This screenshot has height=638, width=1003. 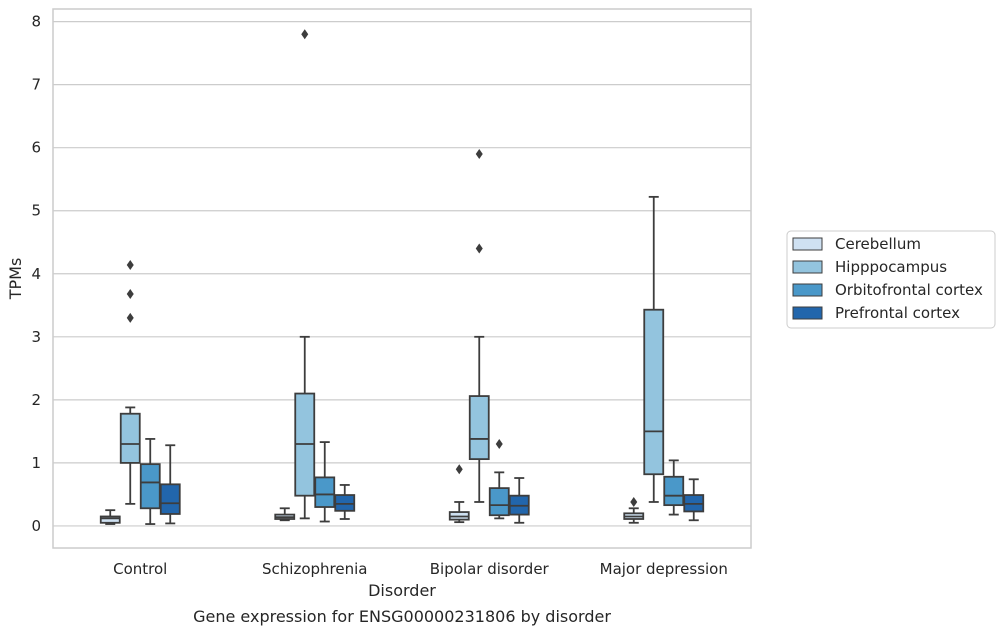 I want to click on y-tick-label: 0, so click(x=36, y=526).